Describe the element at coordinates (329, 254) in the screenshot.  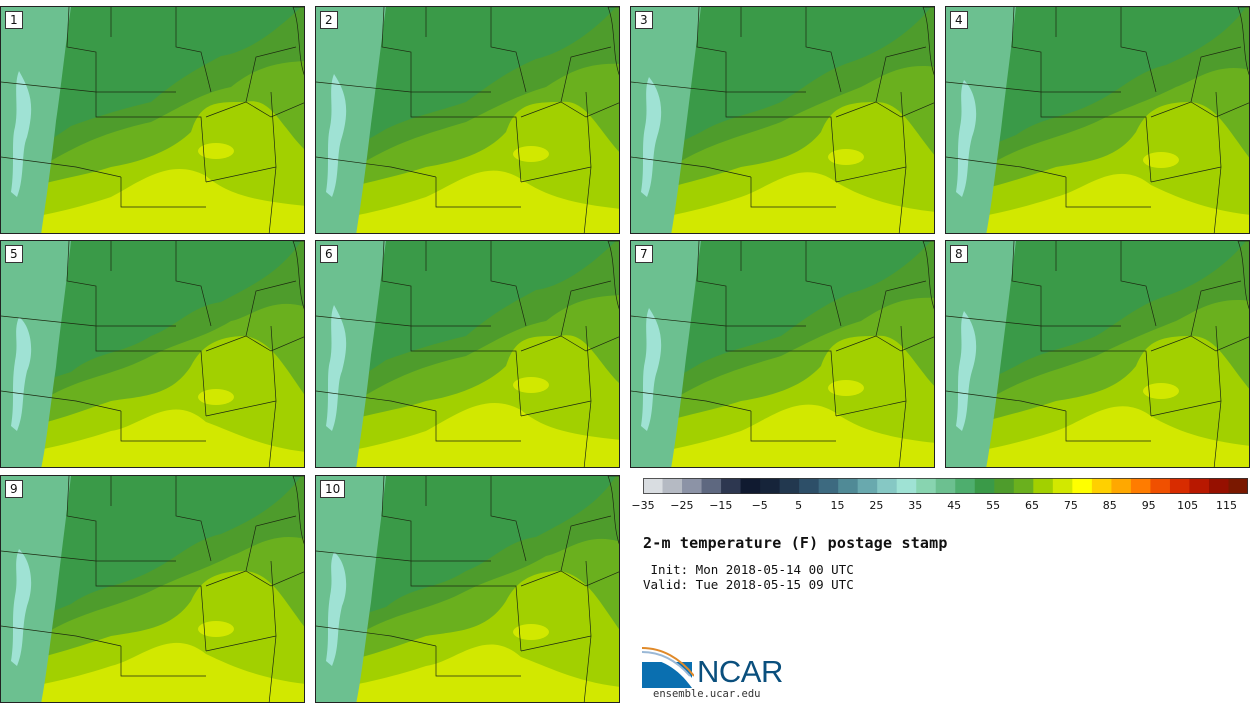
I see `panel-number-label: 6` at that location.